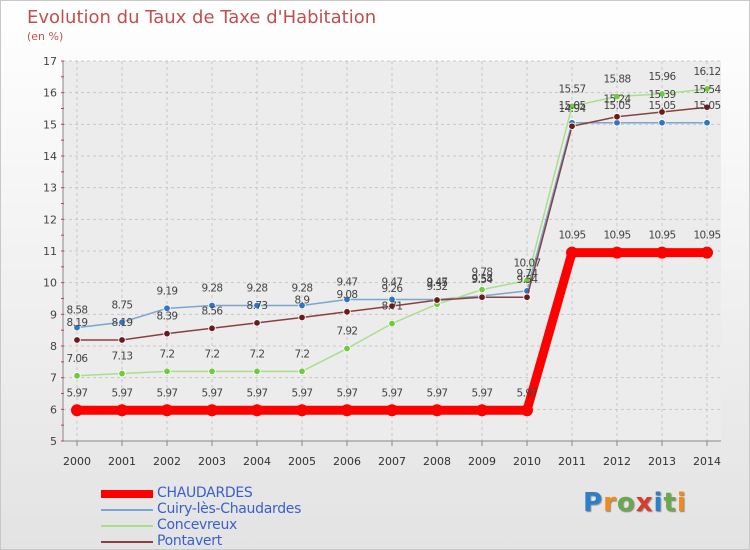 The width and height of the screenshot is (750, 550). What do you see at coordinates (53, 346) in the screenshot?
I see `y-tick-label: 8` at bounding box center [53, 346].